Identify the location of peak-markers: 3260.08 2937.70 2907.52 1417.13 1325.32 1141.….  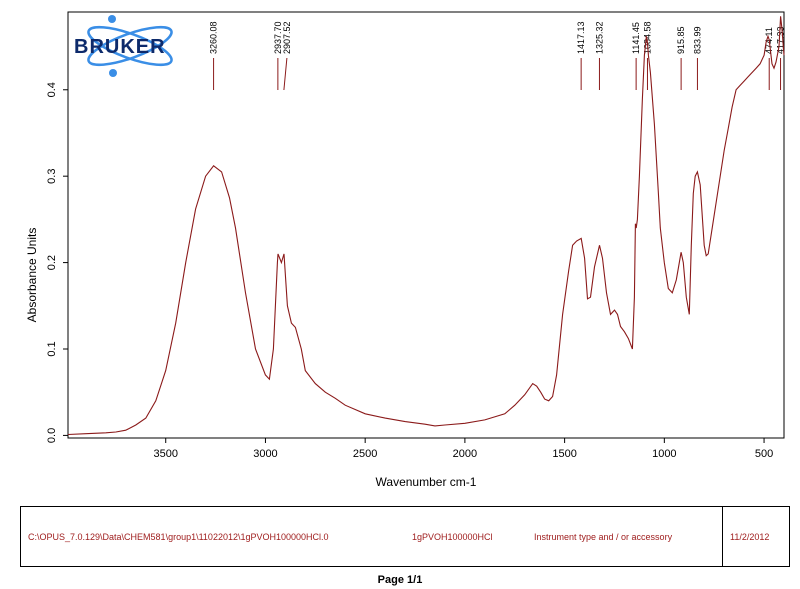
(497, 56).